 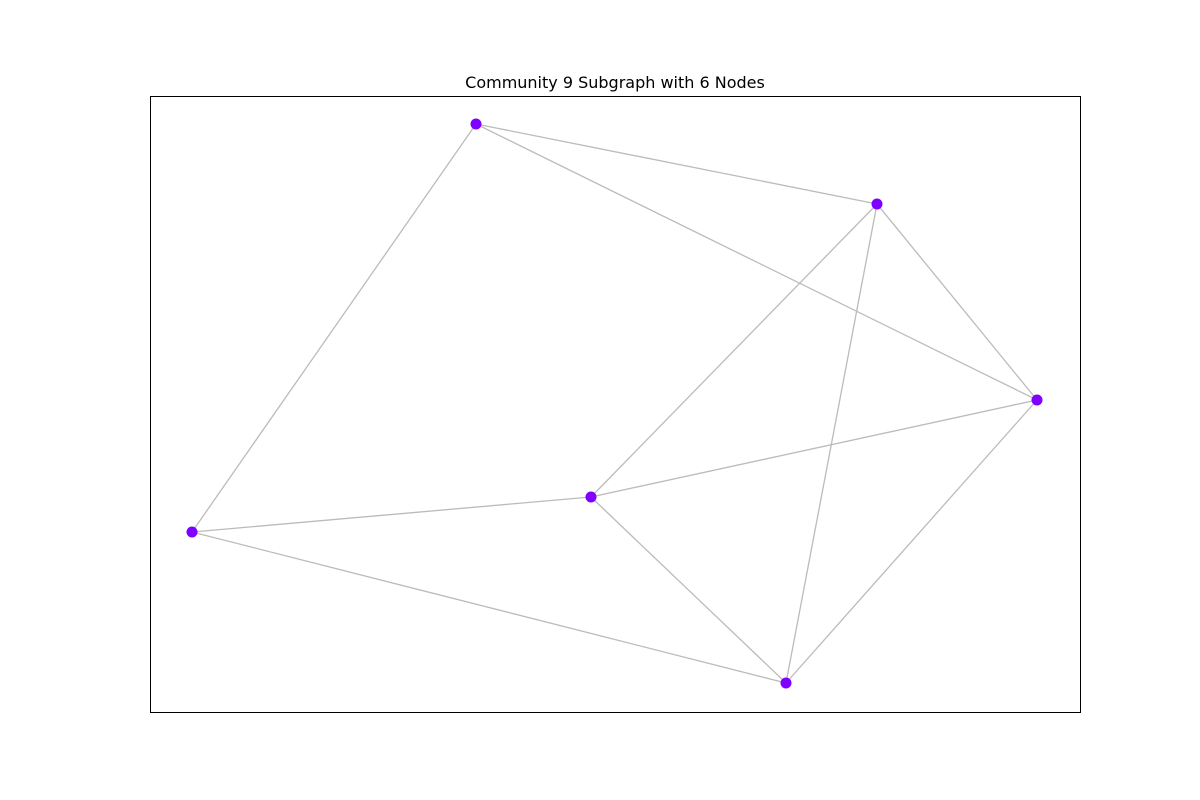 What do you see at coordinates (676, 164) in the screenshot?
I see `edge-n1-n2` at bounding box center [676, 164].